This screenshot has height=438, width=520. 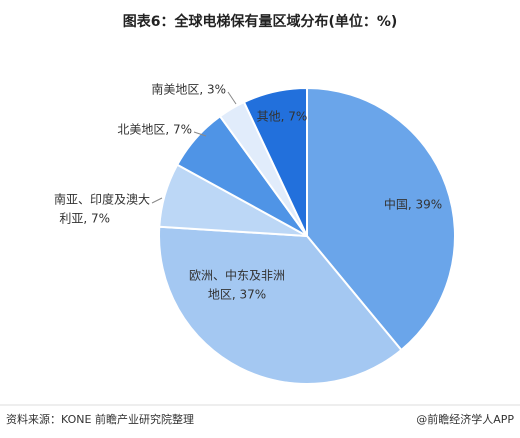 I want to click on pie-slice, so click(x=275, y=161).